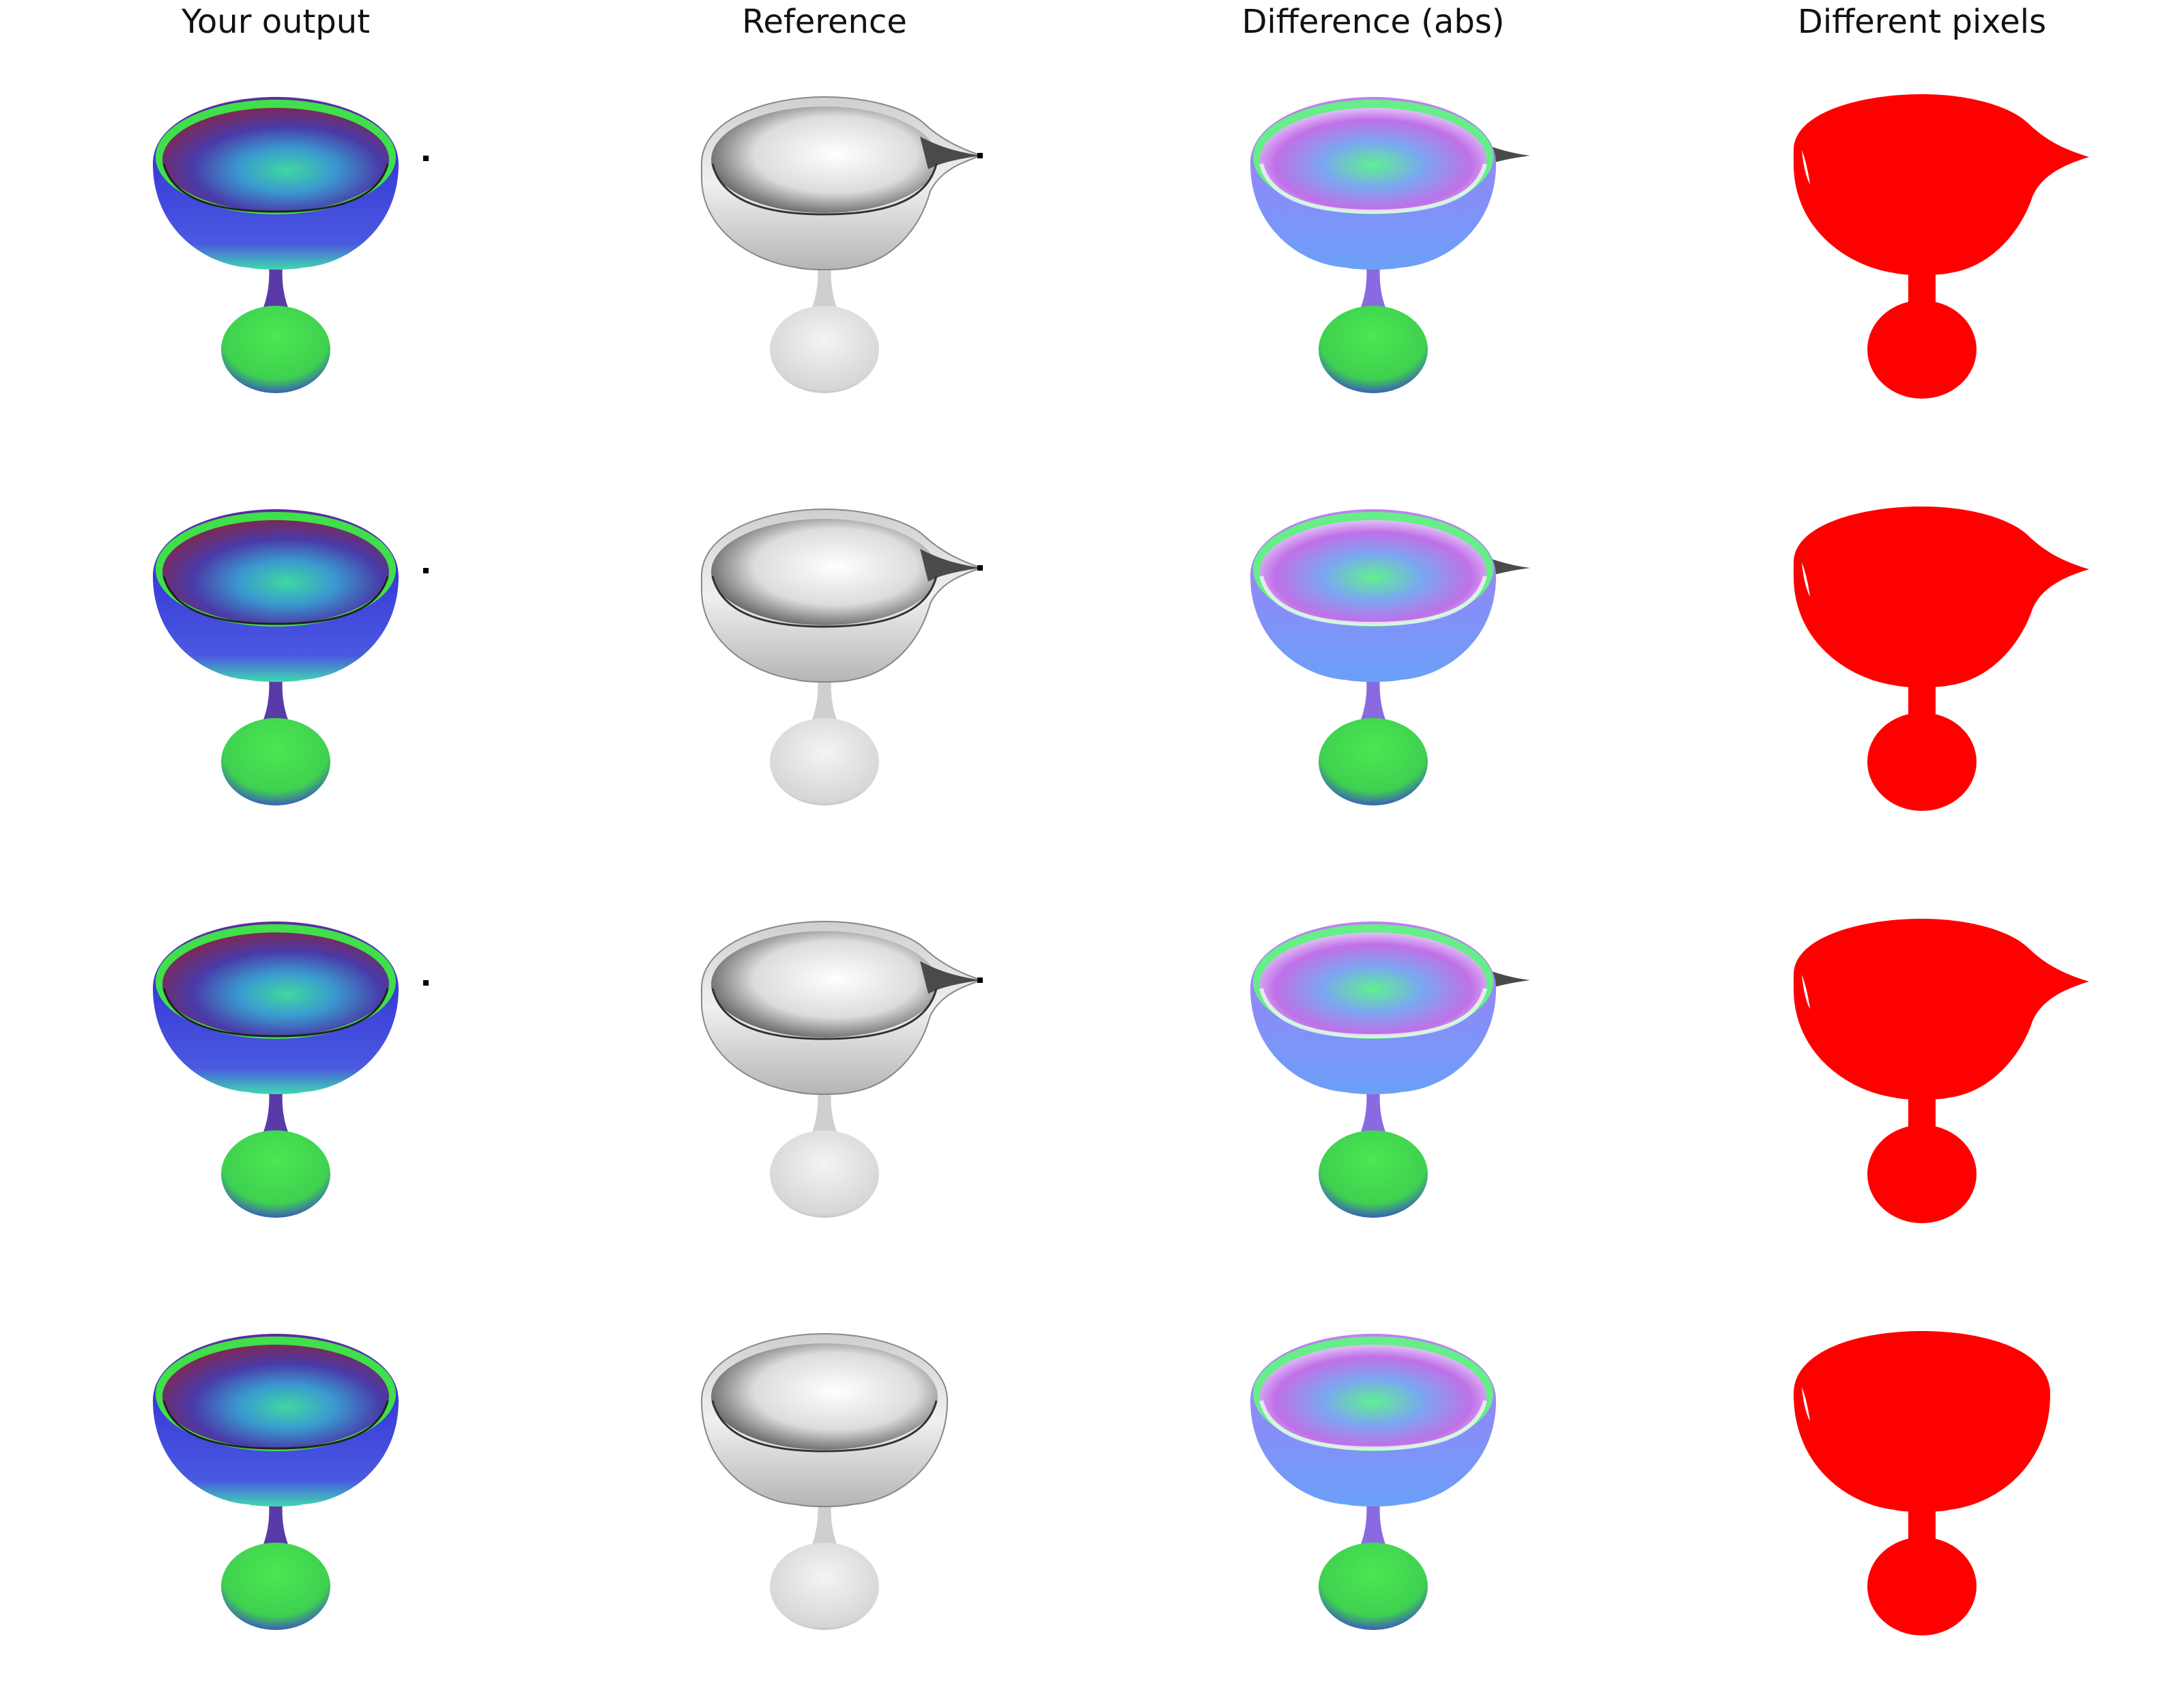 Image resolution: width=2184 pixels, height=1701 pixels. I want to click on column-title-difference: Difference (abs), so click(1373, 22).